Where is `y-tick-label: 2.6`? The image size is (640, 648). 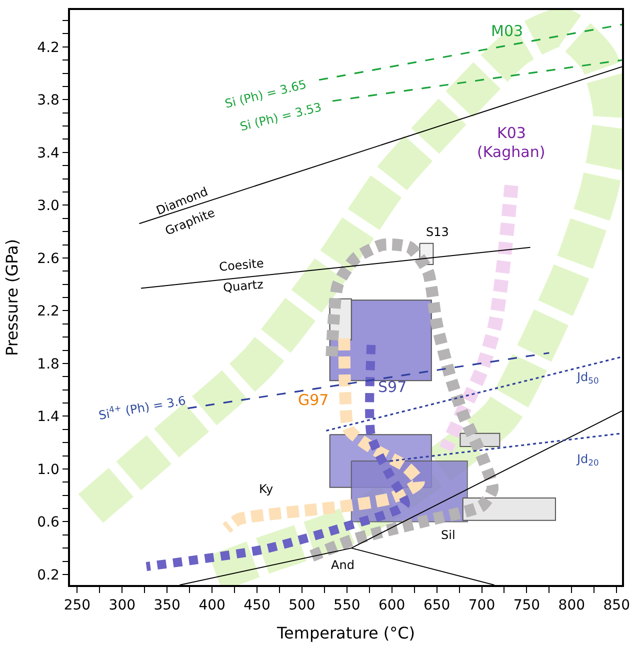 y-tick-label: 2.6 is located at coordinates (48, 258).